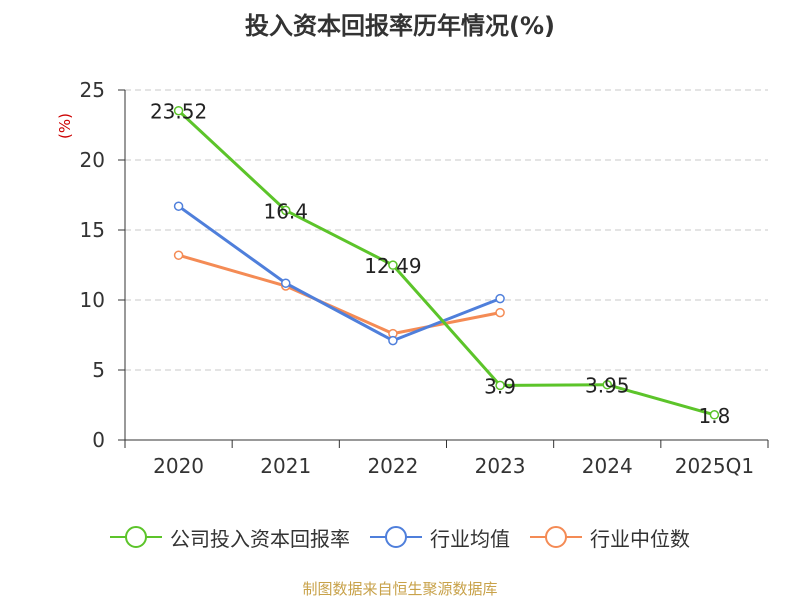 Image resolution: width=800 pixels, height=600 pixels. I want to click on series-line-industry-mean, so click(339, 273).